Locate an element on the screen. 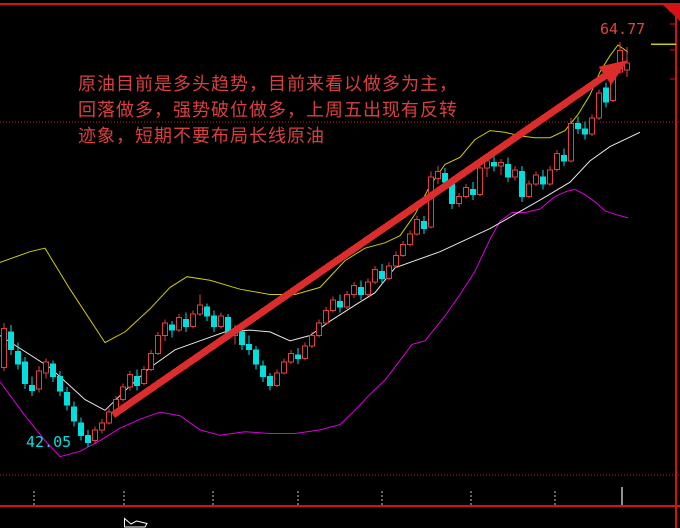 This screenshot has height=528, width=680. high-price-label: 64.77 is located at coordinates (623, 29).